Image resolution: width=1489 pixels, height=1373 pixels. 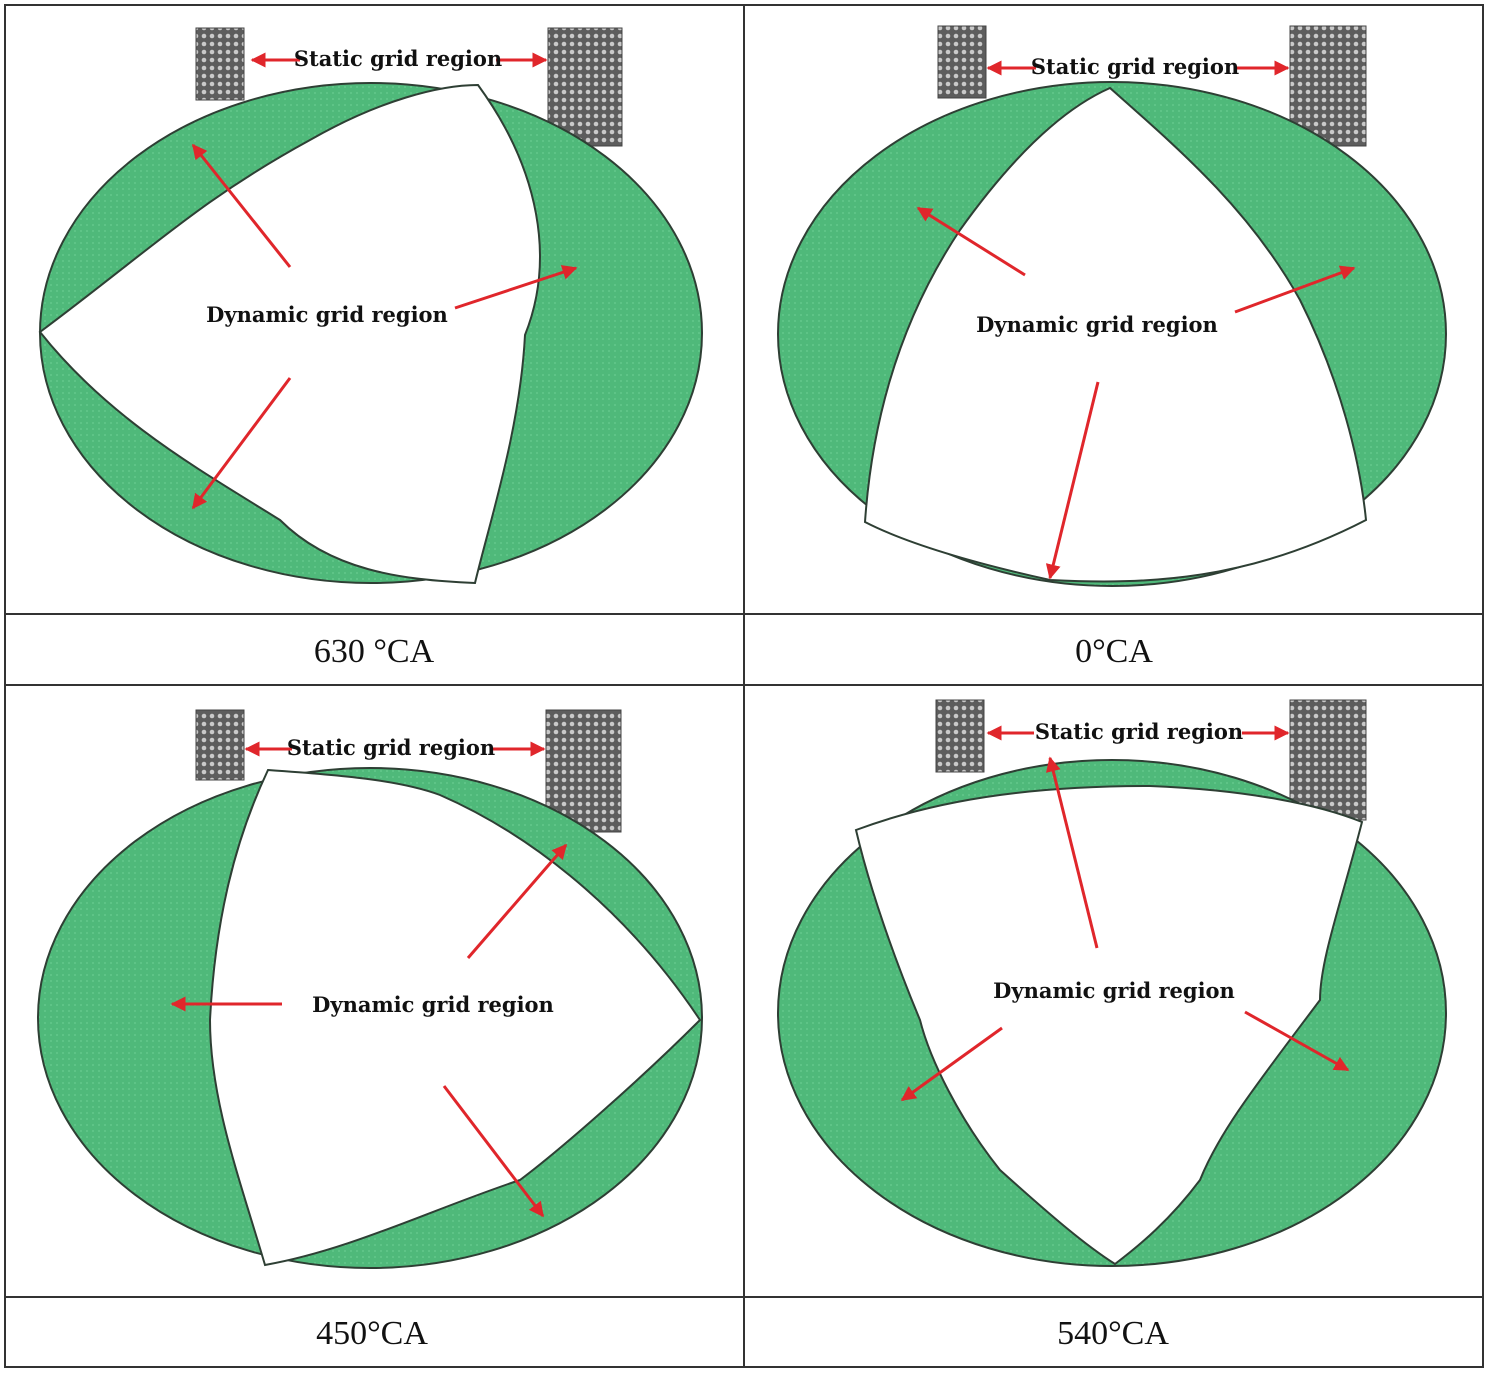 I want to click on panel-caption-540: 540°CA, so click(x=1113, y=1333).